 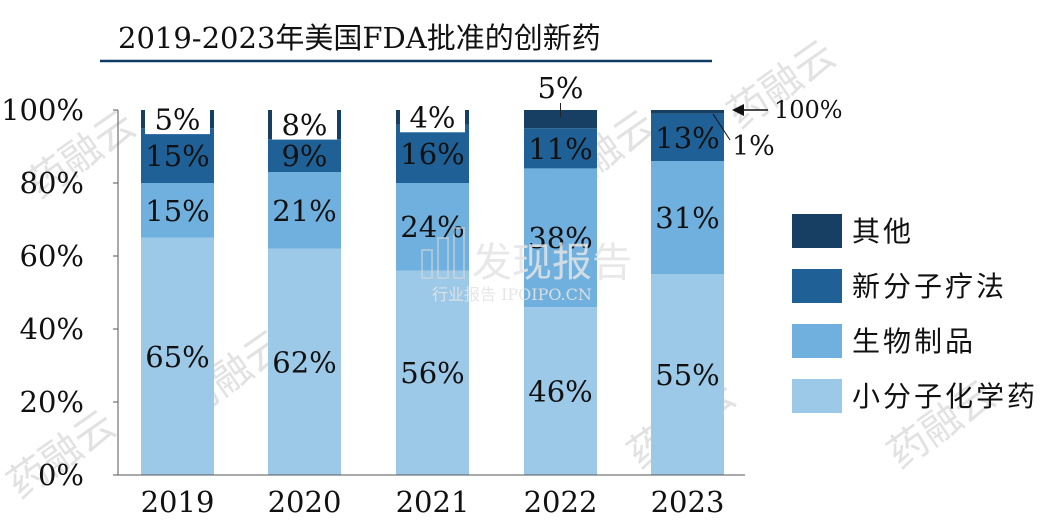 I want to click on brand-logo-icon, so click(x=443, y=253).